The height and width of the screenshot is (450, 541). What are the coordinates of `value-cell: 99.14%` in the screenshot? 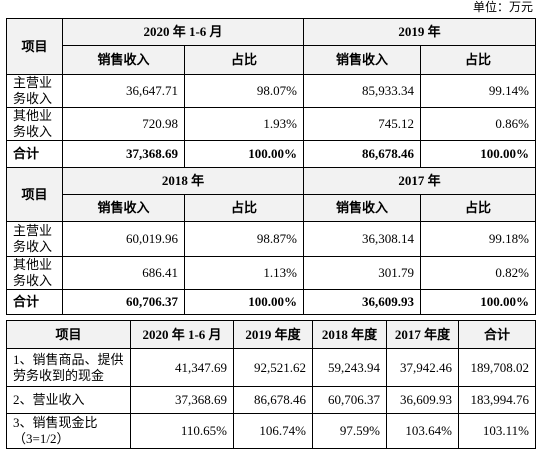 It's located at (478, 91).